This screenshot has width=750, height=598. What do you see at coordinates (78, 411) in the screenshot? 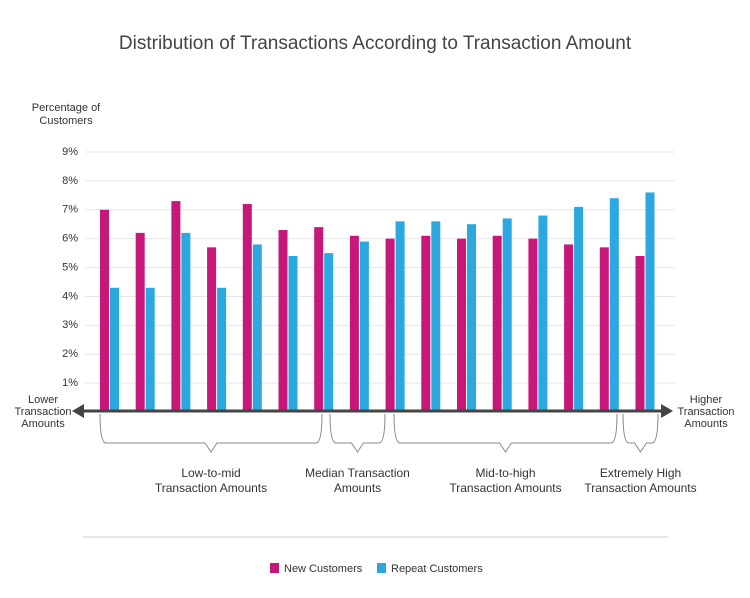
I see `arrow-left` at bounding box center [78, 411].